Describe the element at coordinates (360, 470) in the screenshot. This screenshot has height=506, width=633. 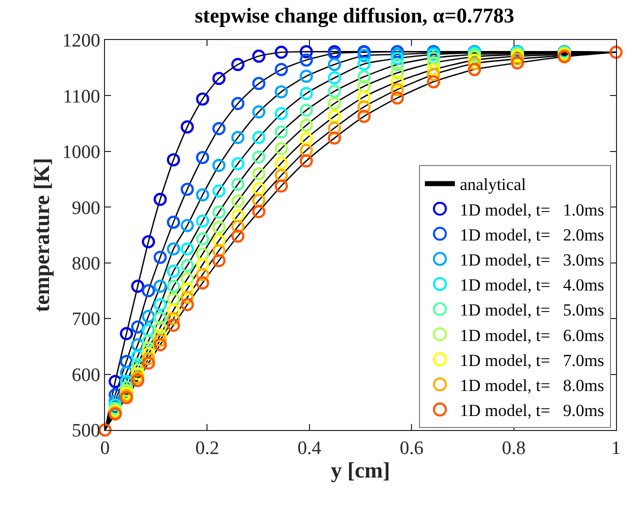
I see `x-axis-title: y [cm]` at that location.